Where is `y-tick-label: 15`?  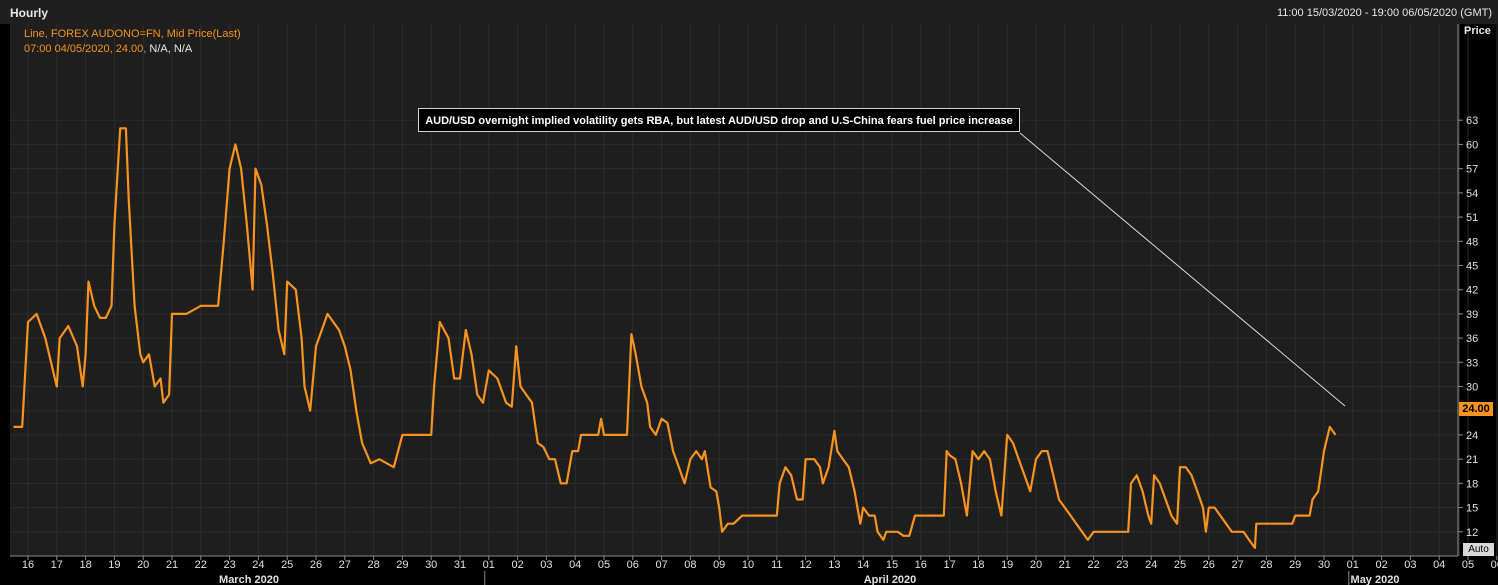 y-tick-label: 15 is located at coordinates (1472, 509).